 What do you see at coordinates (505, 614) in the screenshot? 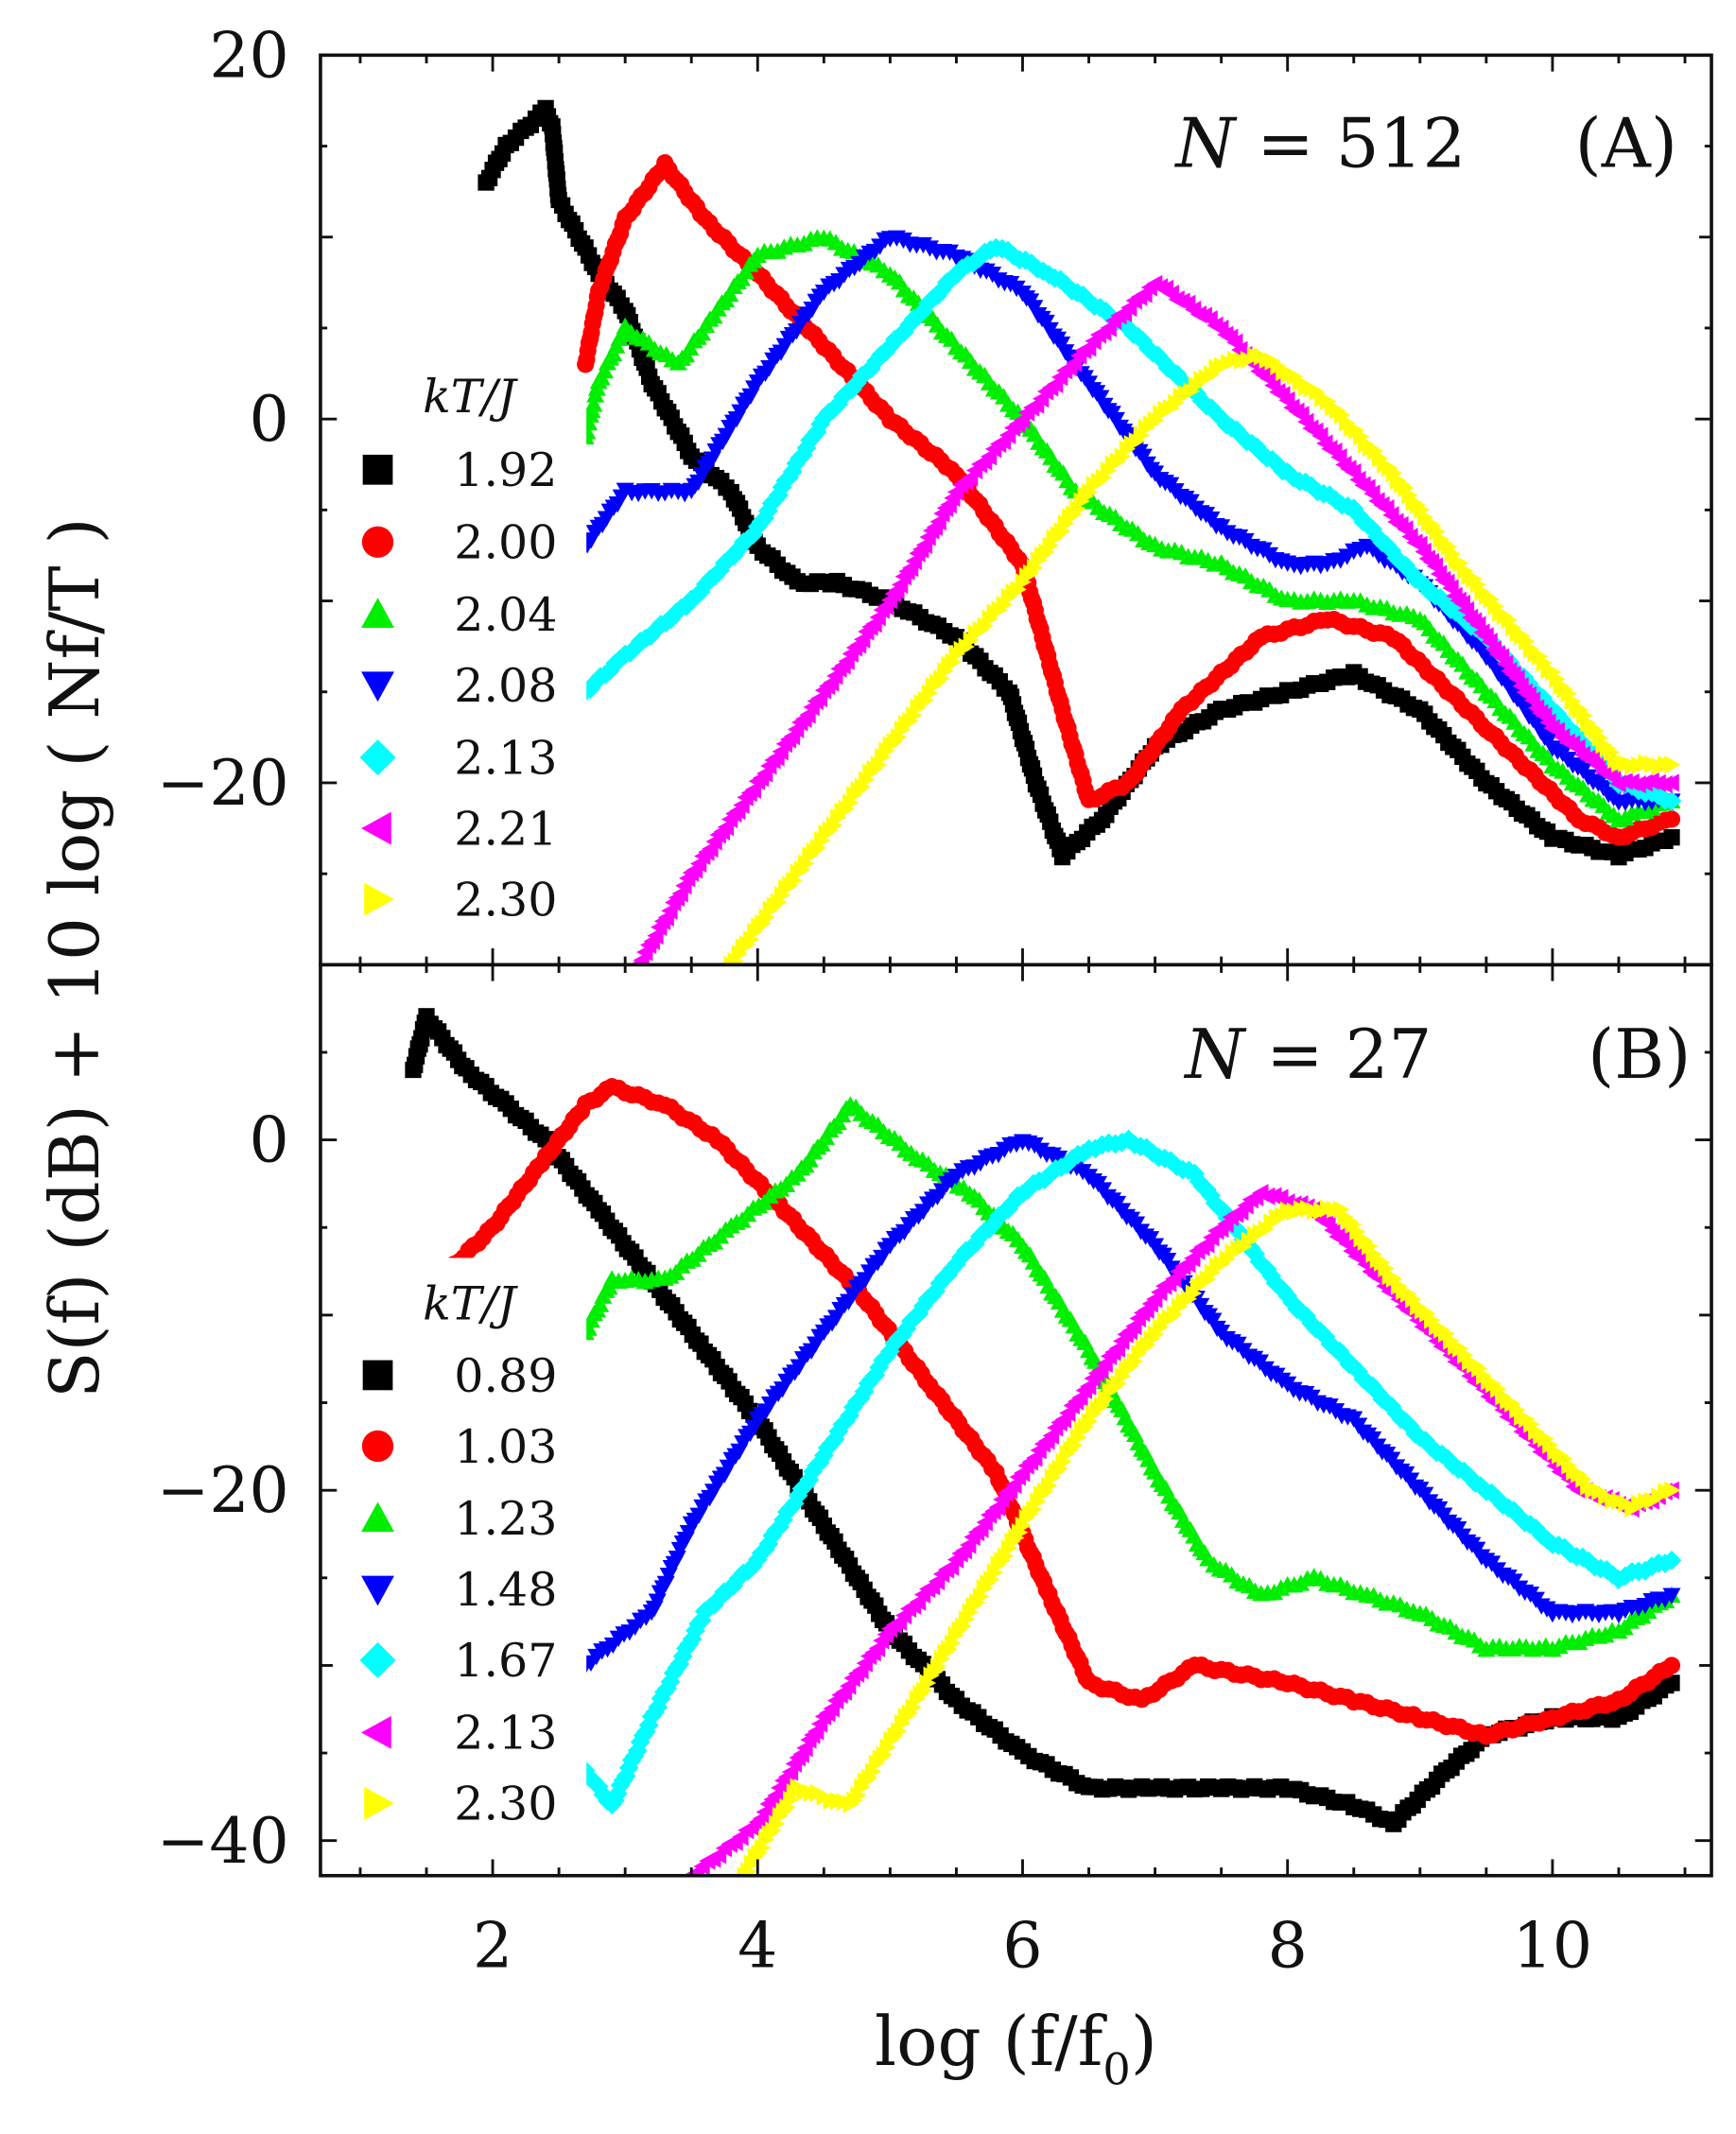
I see `legend-label: 2.04` at bounding box center [505, 614].